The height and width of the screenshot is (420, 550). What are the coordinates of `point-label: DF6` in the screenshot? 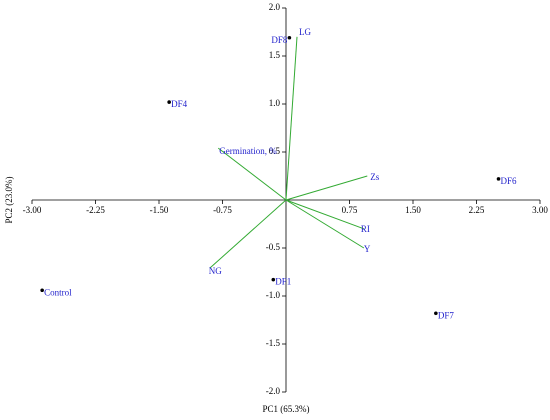 It's located at (509, 181).